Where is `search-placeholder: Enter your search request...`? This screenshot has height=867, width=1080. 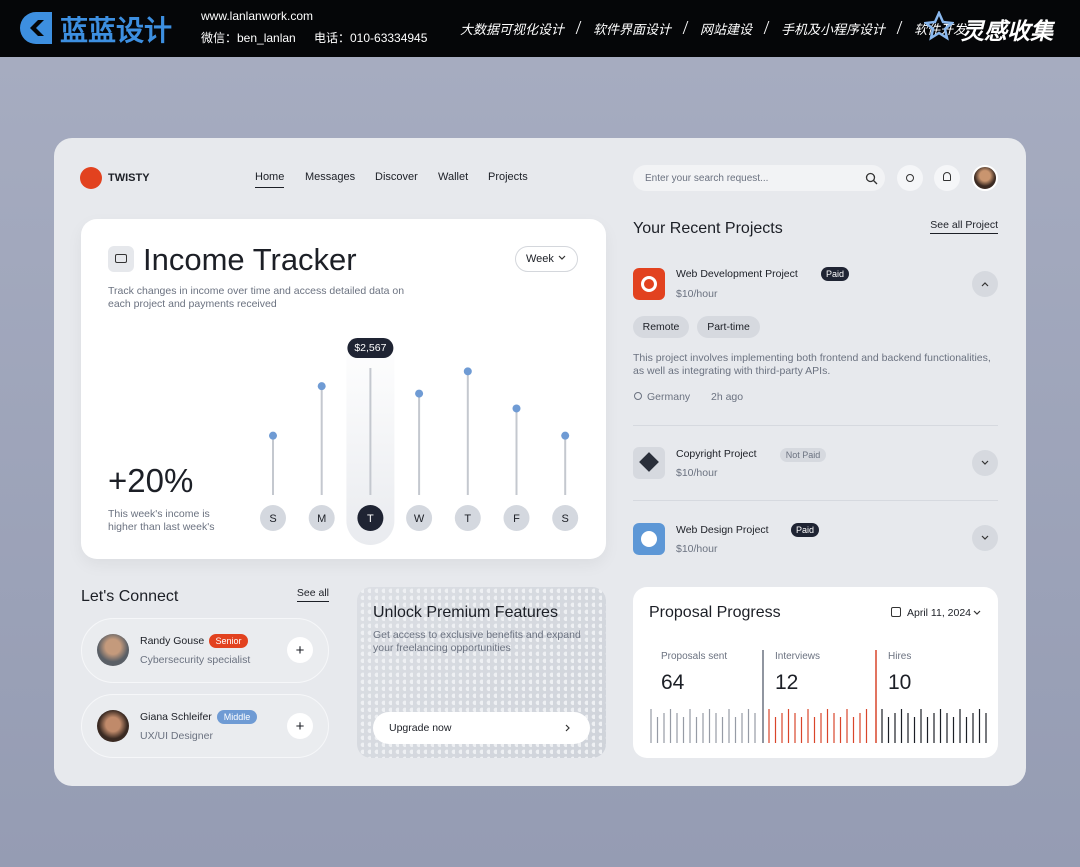 search-placeholder: Enter your search request... is located at coordinates (707, 178).